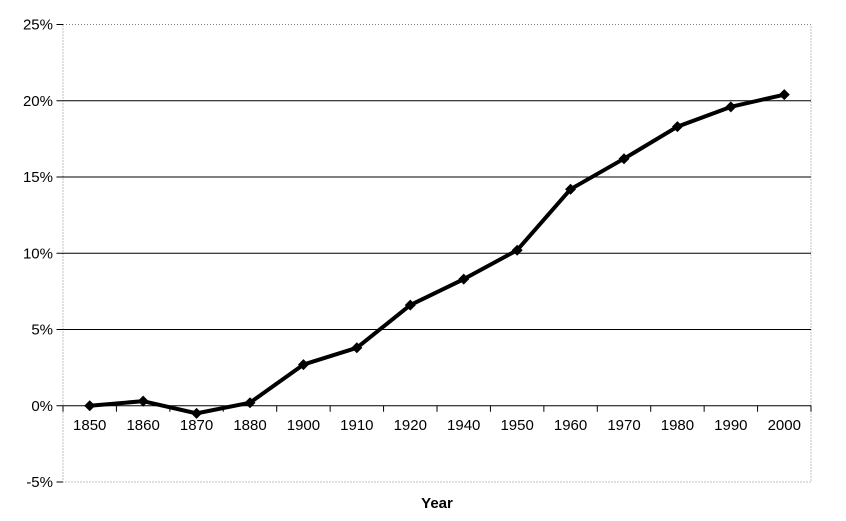 The width and height of the screenshot is (846, 521). I want to click on x-tick-label: 1910, so click(356, 425).